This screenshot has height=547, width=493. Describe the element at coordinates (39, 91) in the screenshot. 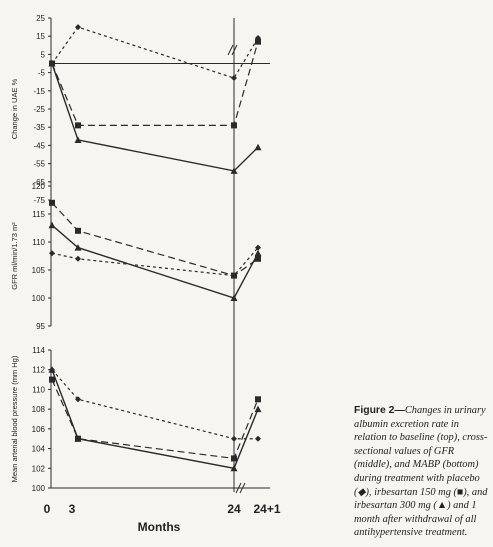

I see `y-tick-label: -15` at that location.